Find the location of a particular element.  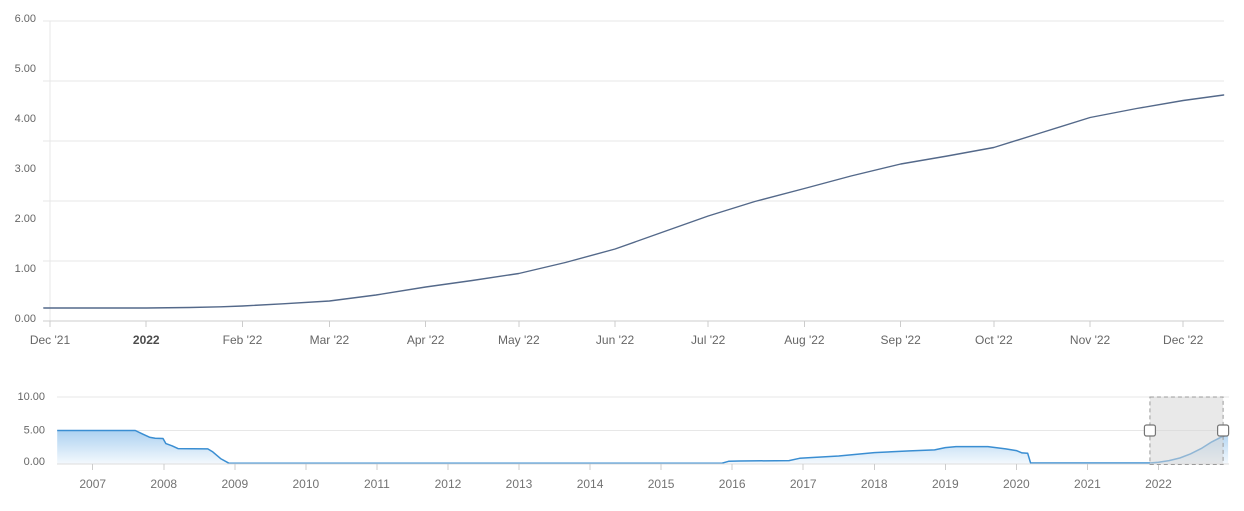

main-month-label: Aug '22 is located at coordinates (804, 340).